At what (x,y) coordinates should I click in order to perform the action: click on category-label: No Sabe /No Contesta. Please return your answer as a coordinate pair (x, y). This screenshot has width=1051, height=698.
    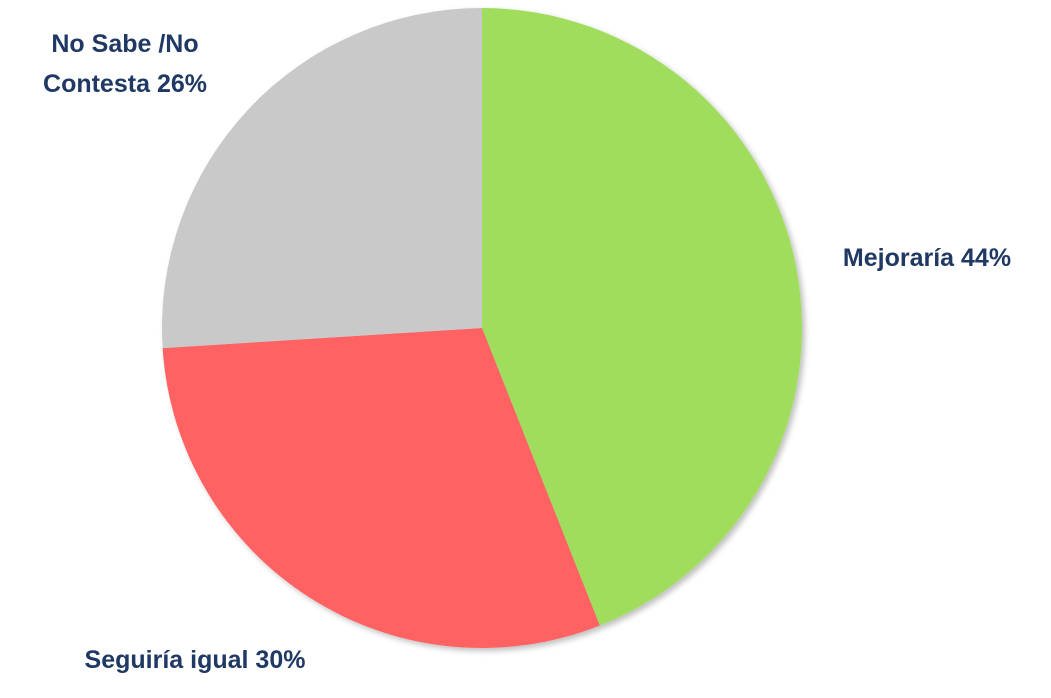
    Looking at the image, I should click on (121, 64).